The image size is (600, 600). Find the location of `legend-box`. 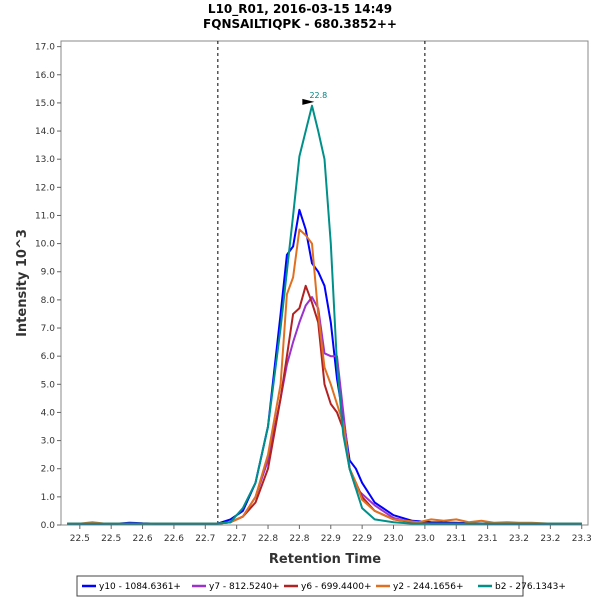

legend-box is located at coordinates (300, 586).